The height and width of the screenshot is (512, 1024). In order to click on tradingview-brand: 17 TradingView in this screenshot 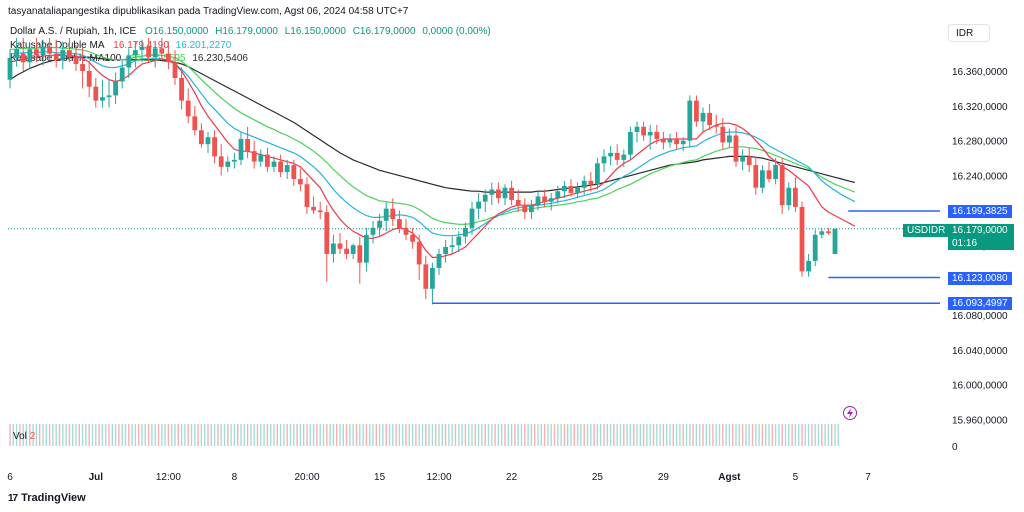, I will do `click(47, 498)`.